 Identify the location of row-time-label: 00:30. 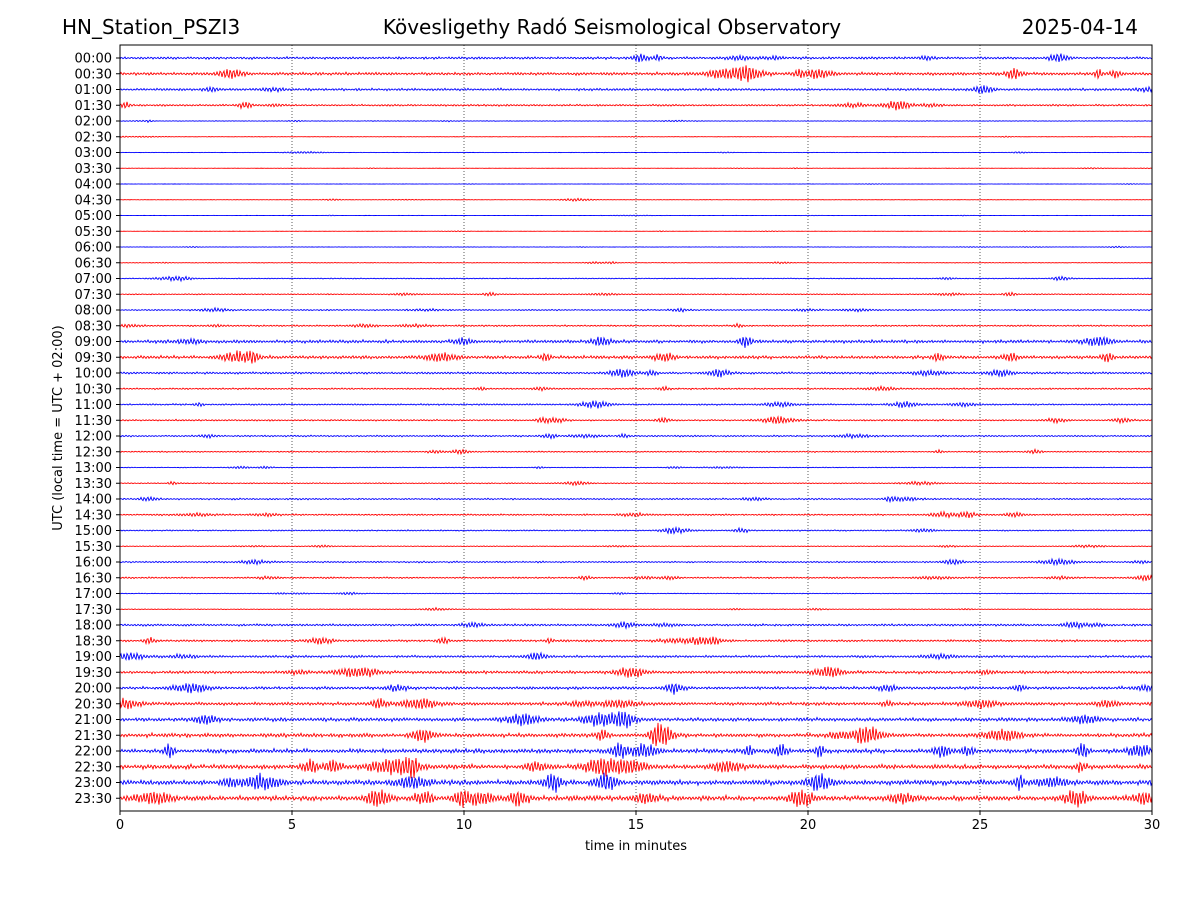
(93, 74).